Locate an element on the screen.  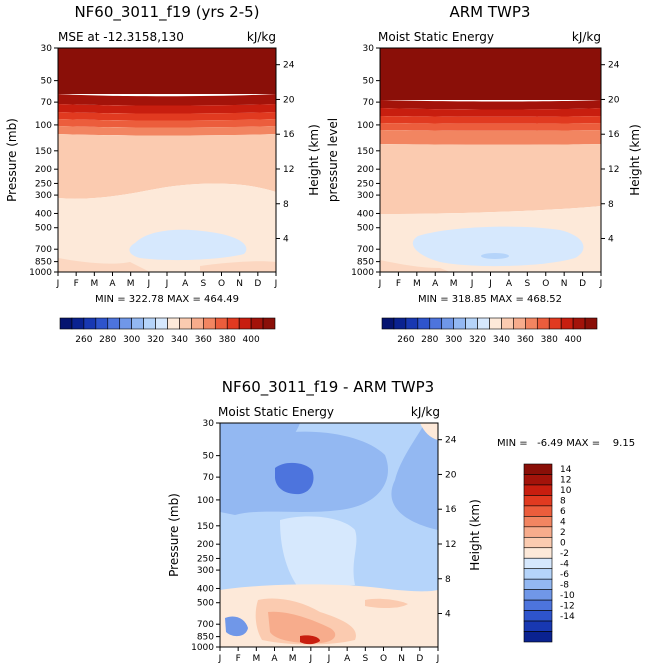
colorbar-tick-label: 340 is located at coordinates (501, 340).